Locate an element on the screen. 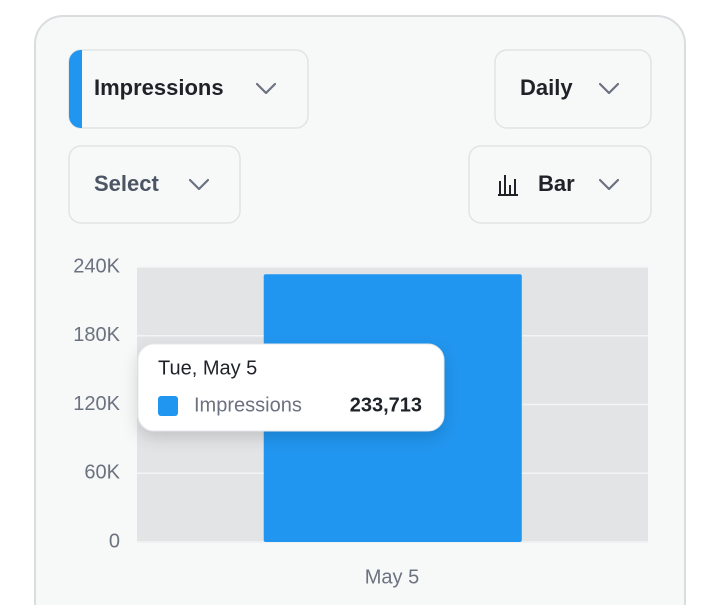 This screenshot has height=610, width=720. chart-type-dropdown: Bar is located at coordinates (560, 184).